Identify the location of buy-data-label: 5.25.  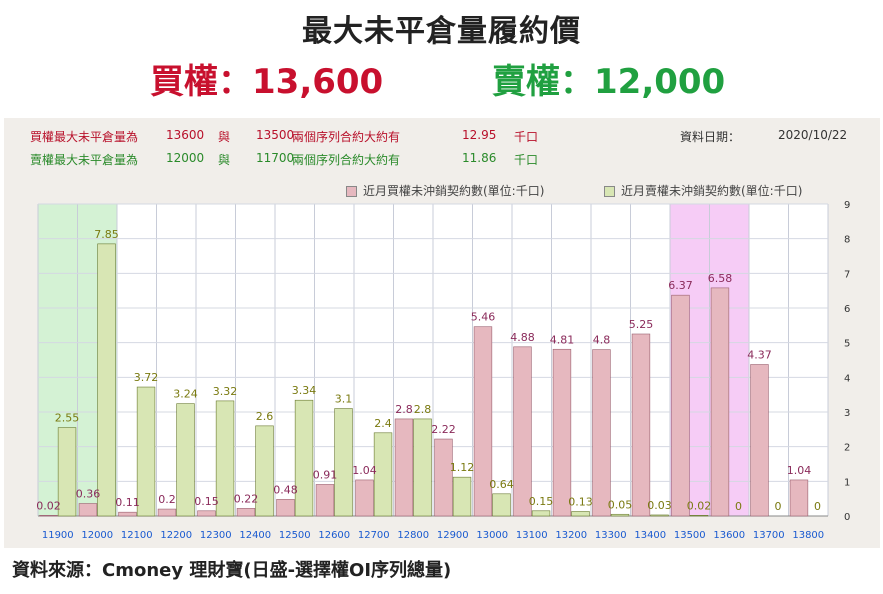
(641, 324).